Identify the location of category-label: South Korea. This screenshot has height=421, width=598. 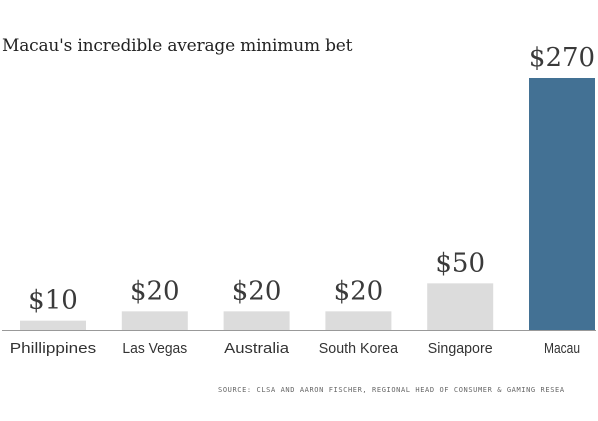
(359, 348).